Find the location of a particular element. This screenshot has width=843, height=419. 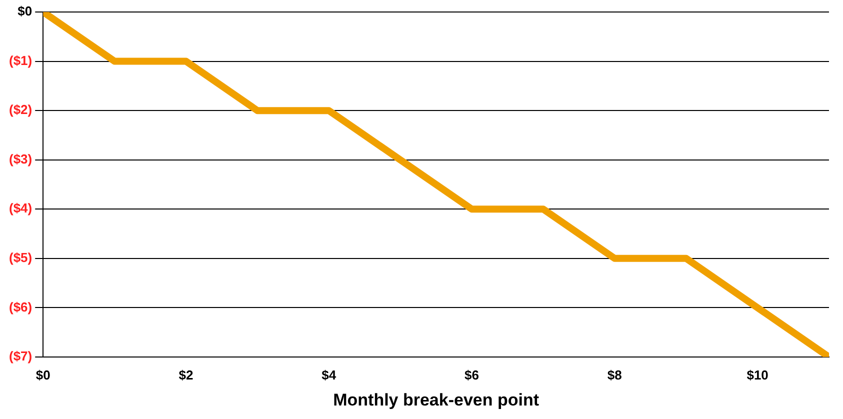

x-tick-label: $2 is located at coordinates (186, 374).